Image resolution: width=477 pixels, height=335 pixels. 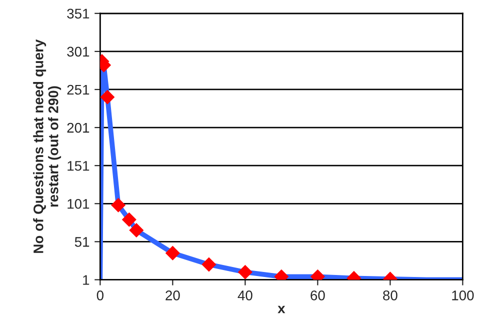 I want to click on y-tick-label: 351, so click(x=78, y=13).